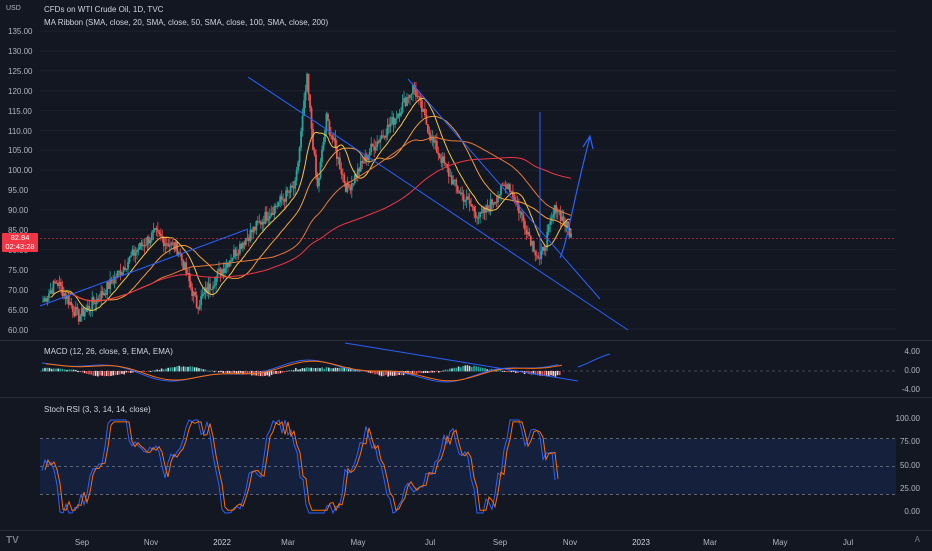  What do you see at coordinates (108, 351) in the screenshot?
I see `macd-legend: MACD (12, 26, close, 9, EMA, EMA)` at bounding box center [108, 351].